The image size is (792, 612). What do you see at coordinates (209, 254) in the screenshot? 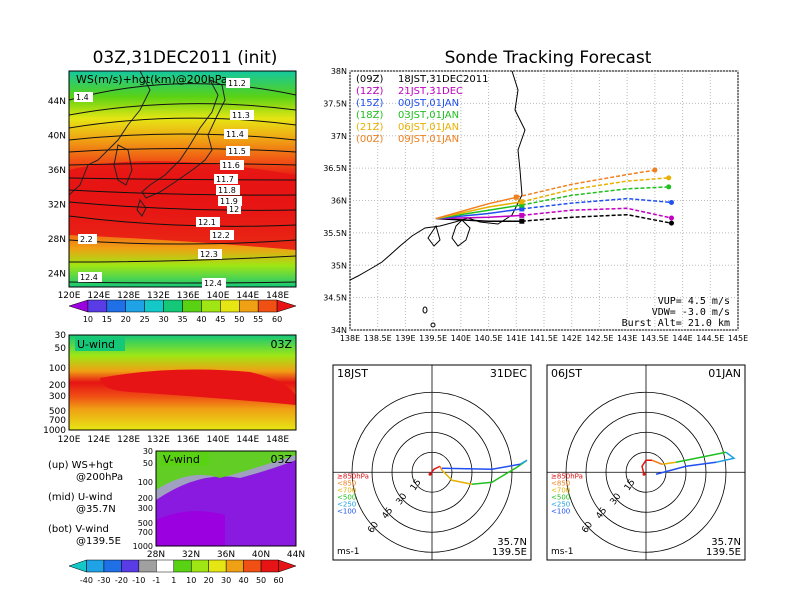
I see `contour-label: 12.3` at bounding box center [209, 254].